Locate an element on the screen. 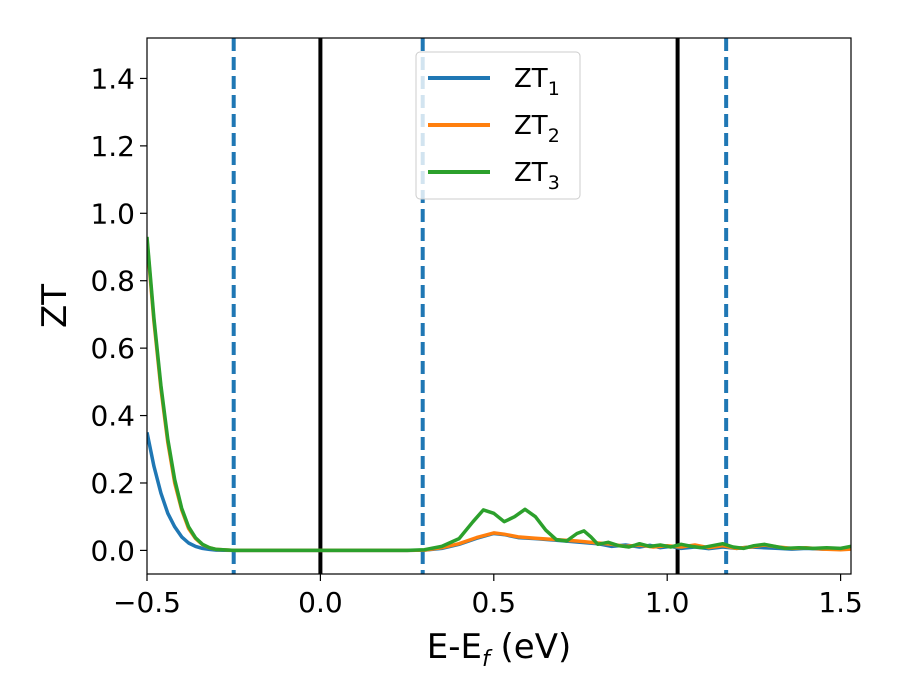 The height and width of the screenshot is (700, 900). legend: ZT1 ZT2 ZT3 is located at coordinates (498, 125).